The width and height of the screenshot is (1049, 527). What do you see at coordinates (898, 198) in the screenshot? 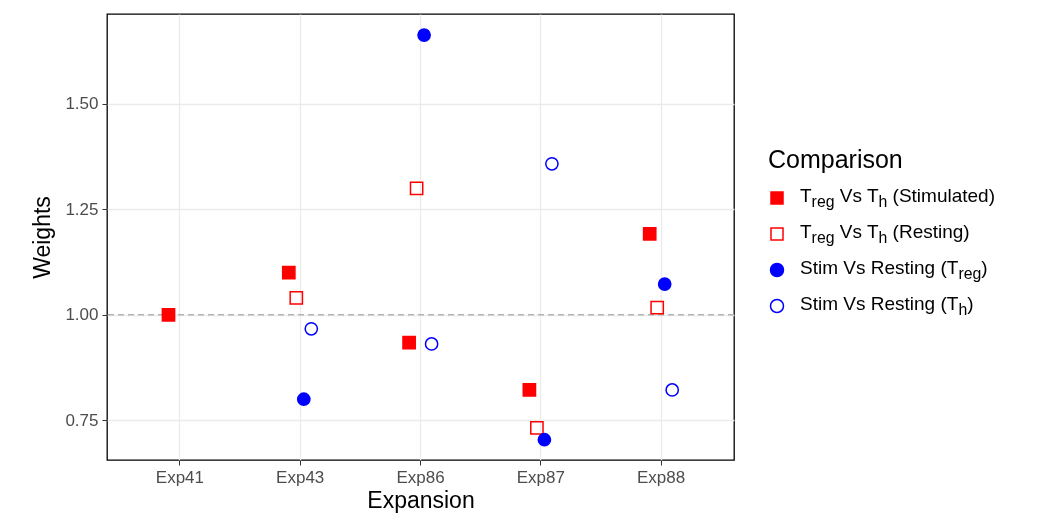
I see `legend-label: T$_{reg}$ Vs T$_{h}$ (Stimulated)` at bounding box center [898, 198].